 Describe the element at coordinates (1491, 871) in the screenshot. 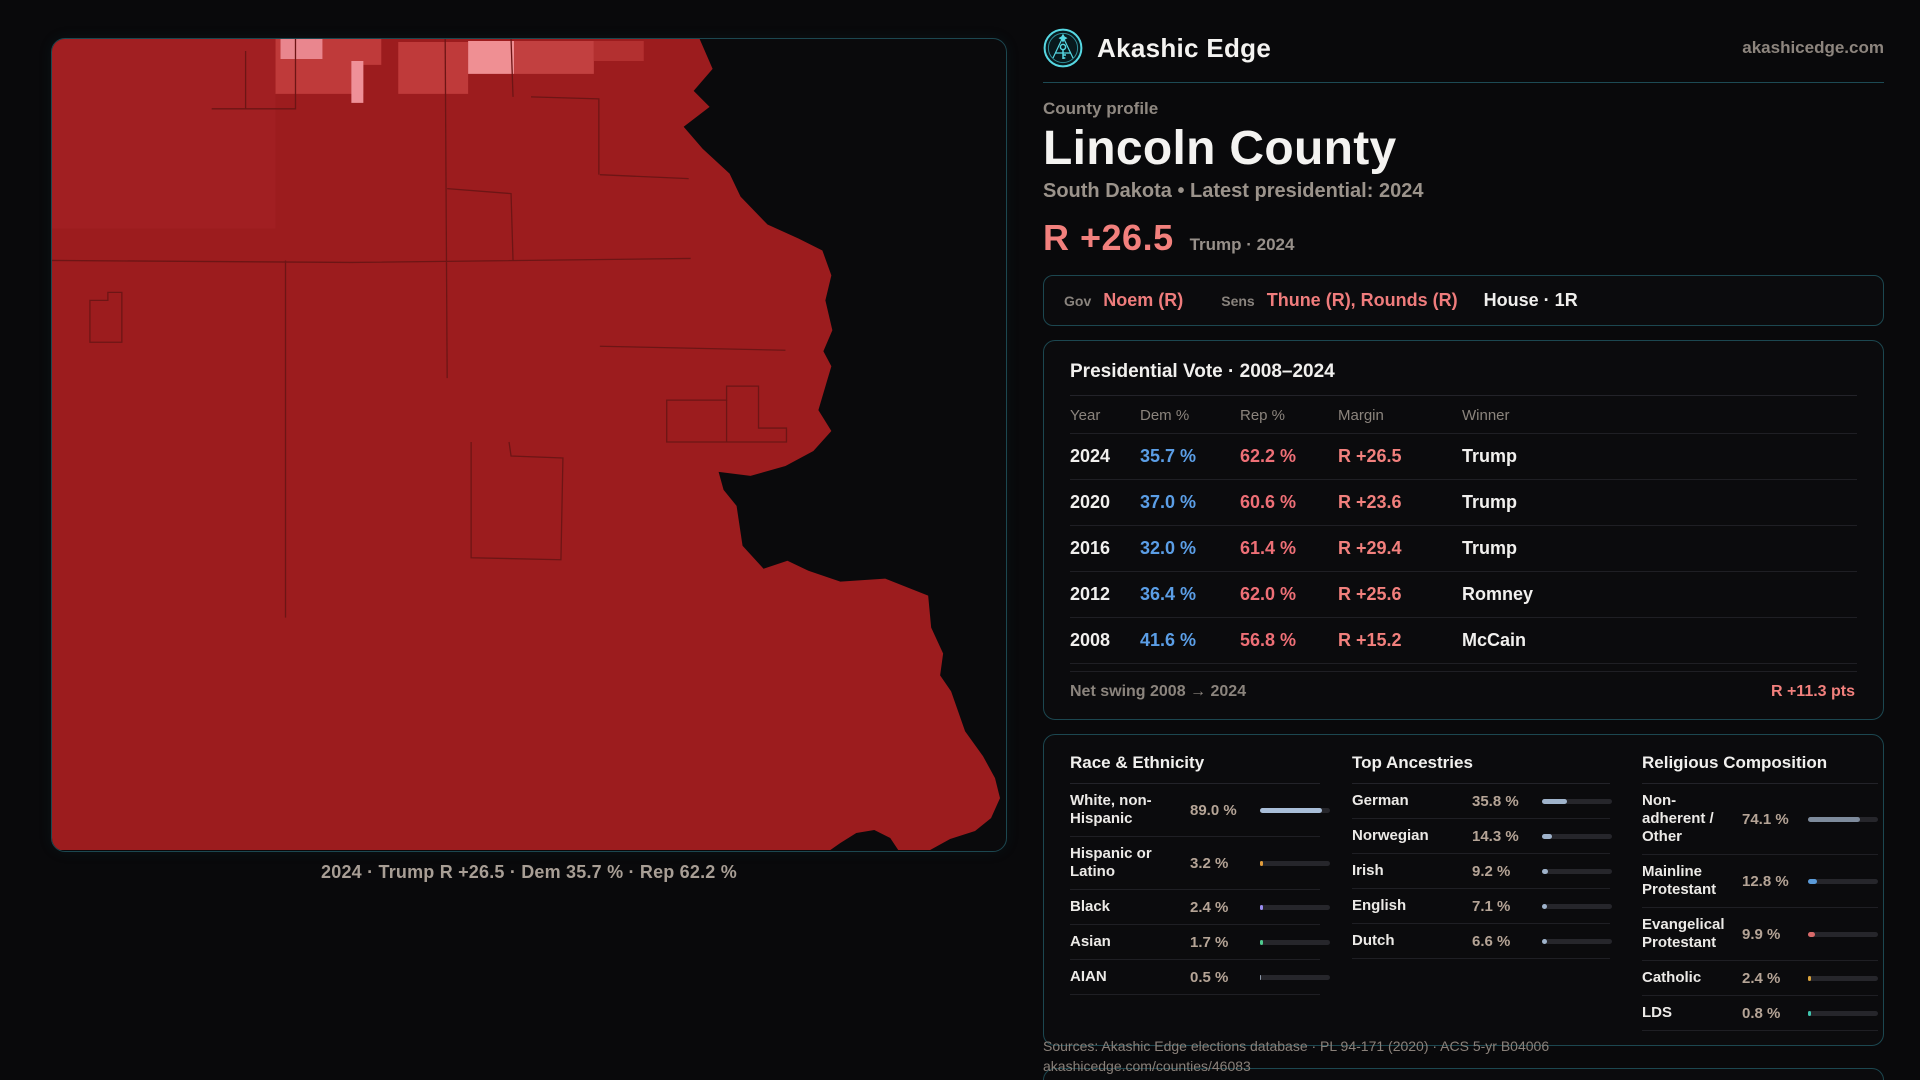

I see `demo-value: 9.2 %` at that location.